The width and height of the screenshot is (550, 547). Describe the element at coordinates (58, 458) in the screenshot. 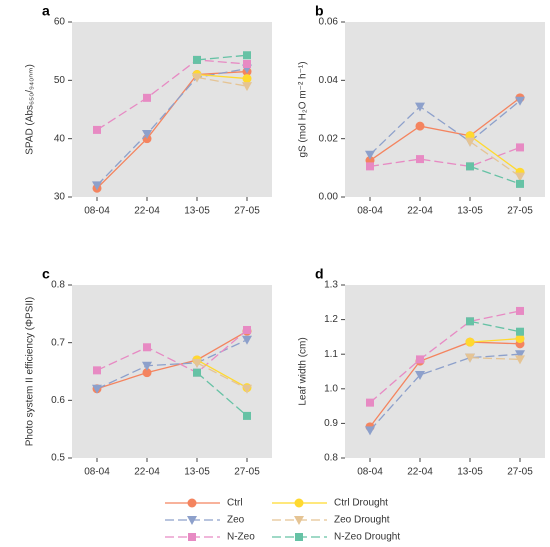

I see `y-tick-label: 0.5` at that location.